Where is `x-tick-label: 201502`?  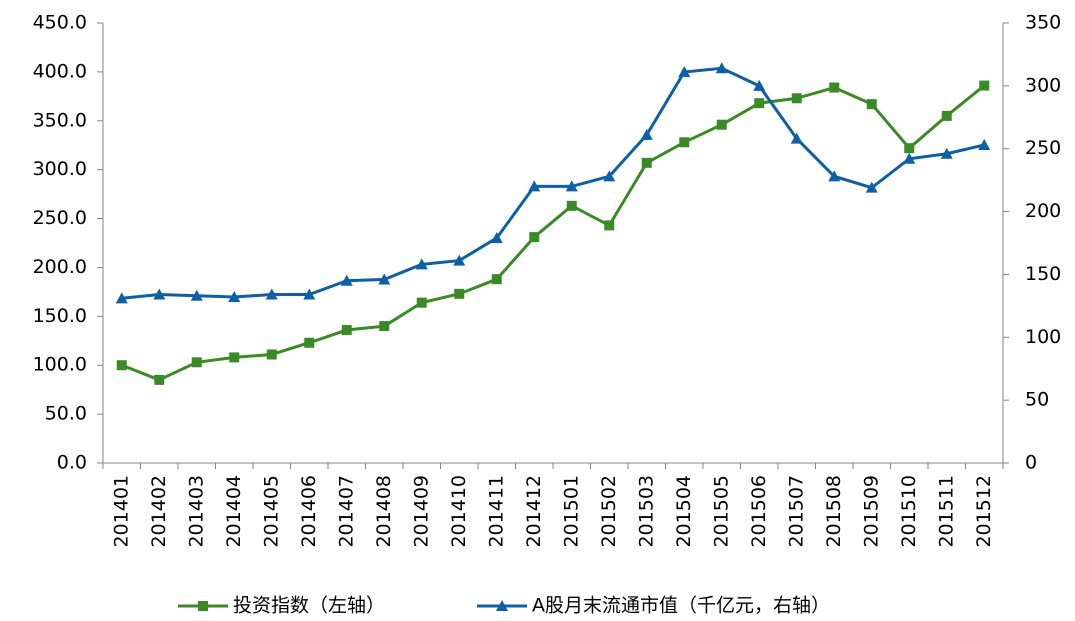
x-tick-label: 201502 is located at coordinates (609, 511).